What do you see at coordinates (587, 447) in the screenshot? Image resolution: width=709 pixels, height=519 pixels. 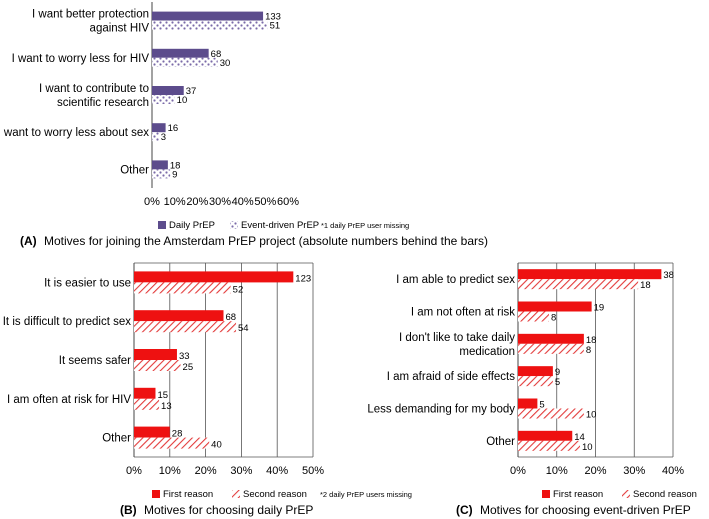 I see `chart-c-data-label: 10` at bounding box center [587, 447].